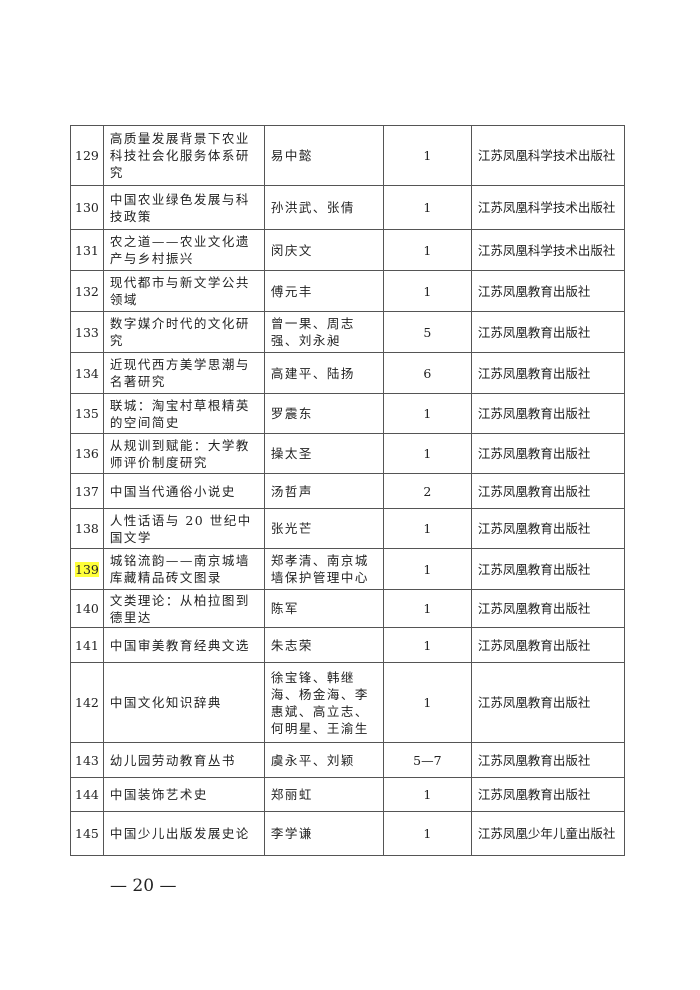  I want to click on table-row: 138 人性话语与 20 世纪中国文学 张光芒 1 江苏凤凰教育出版社, so click(348, 528).